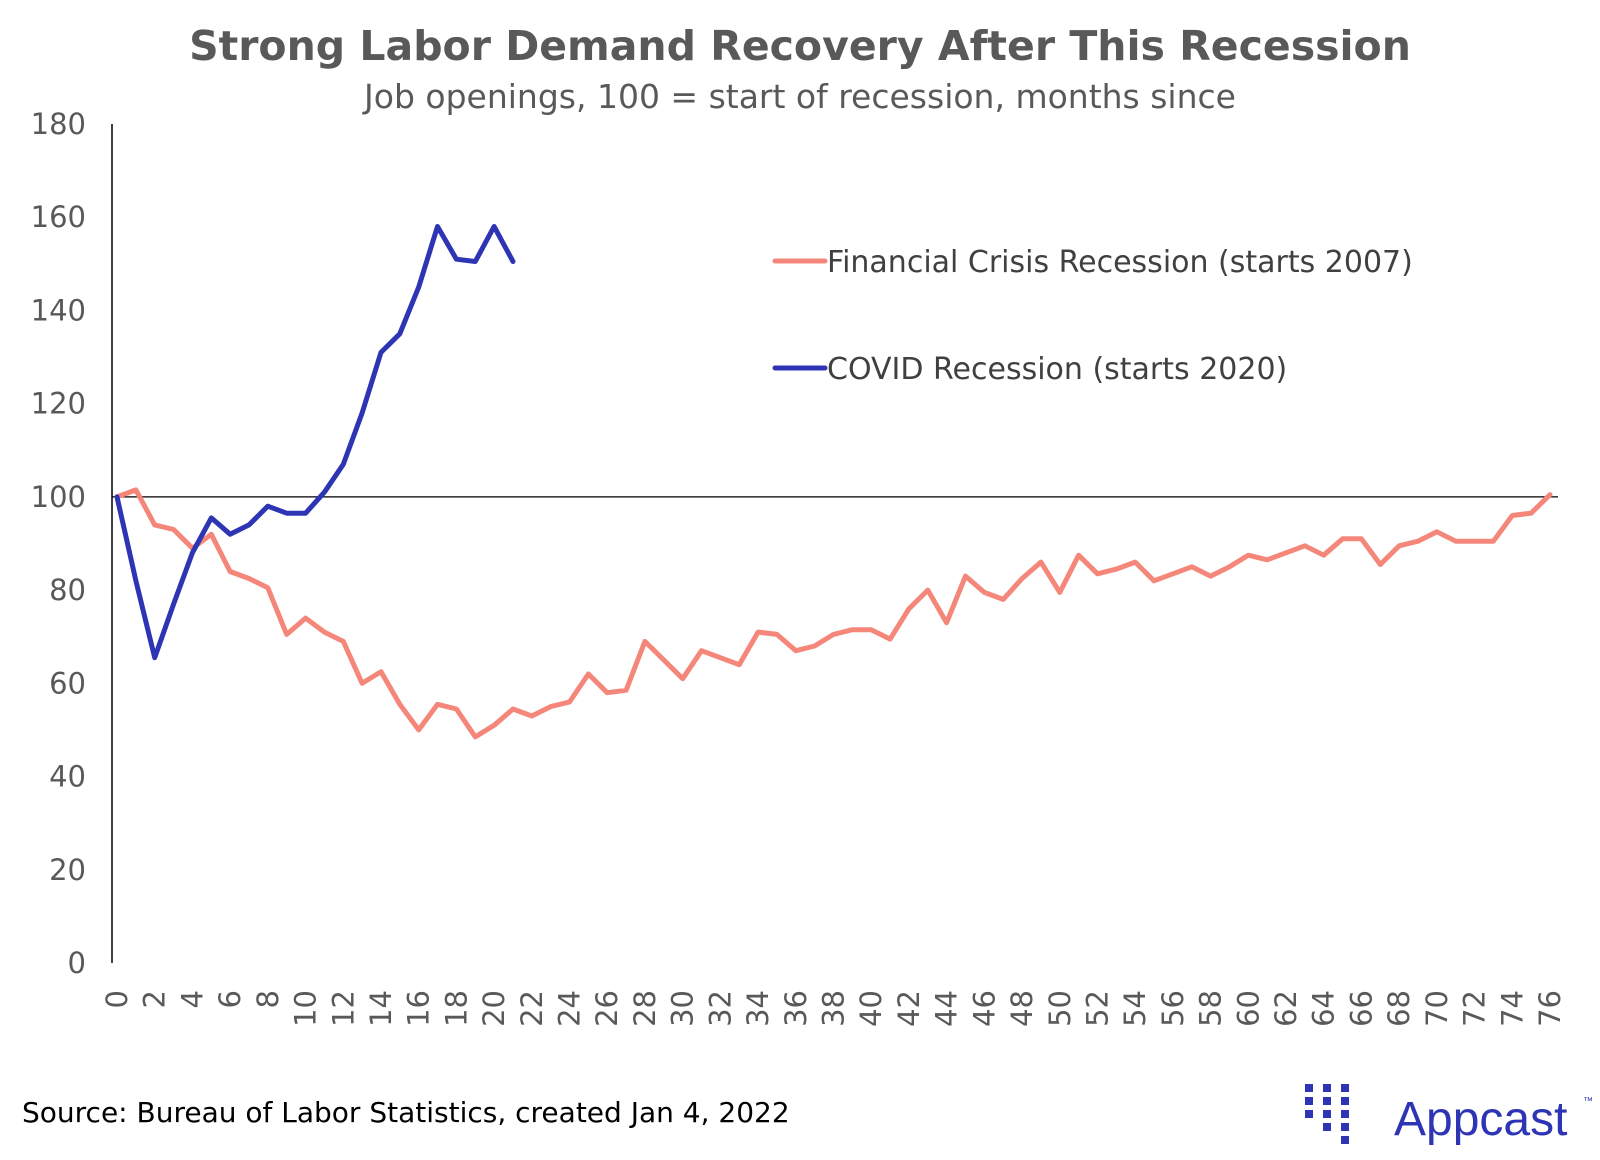 The image size is (1600, 1160). I want to click on x-tick-label: 46, so click(984, 1008).